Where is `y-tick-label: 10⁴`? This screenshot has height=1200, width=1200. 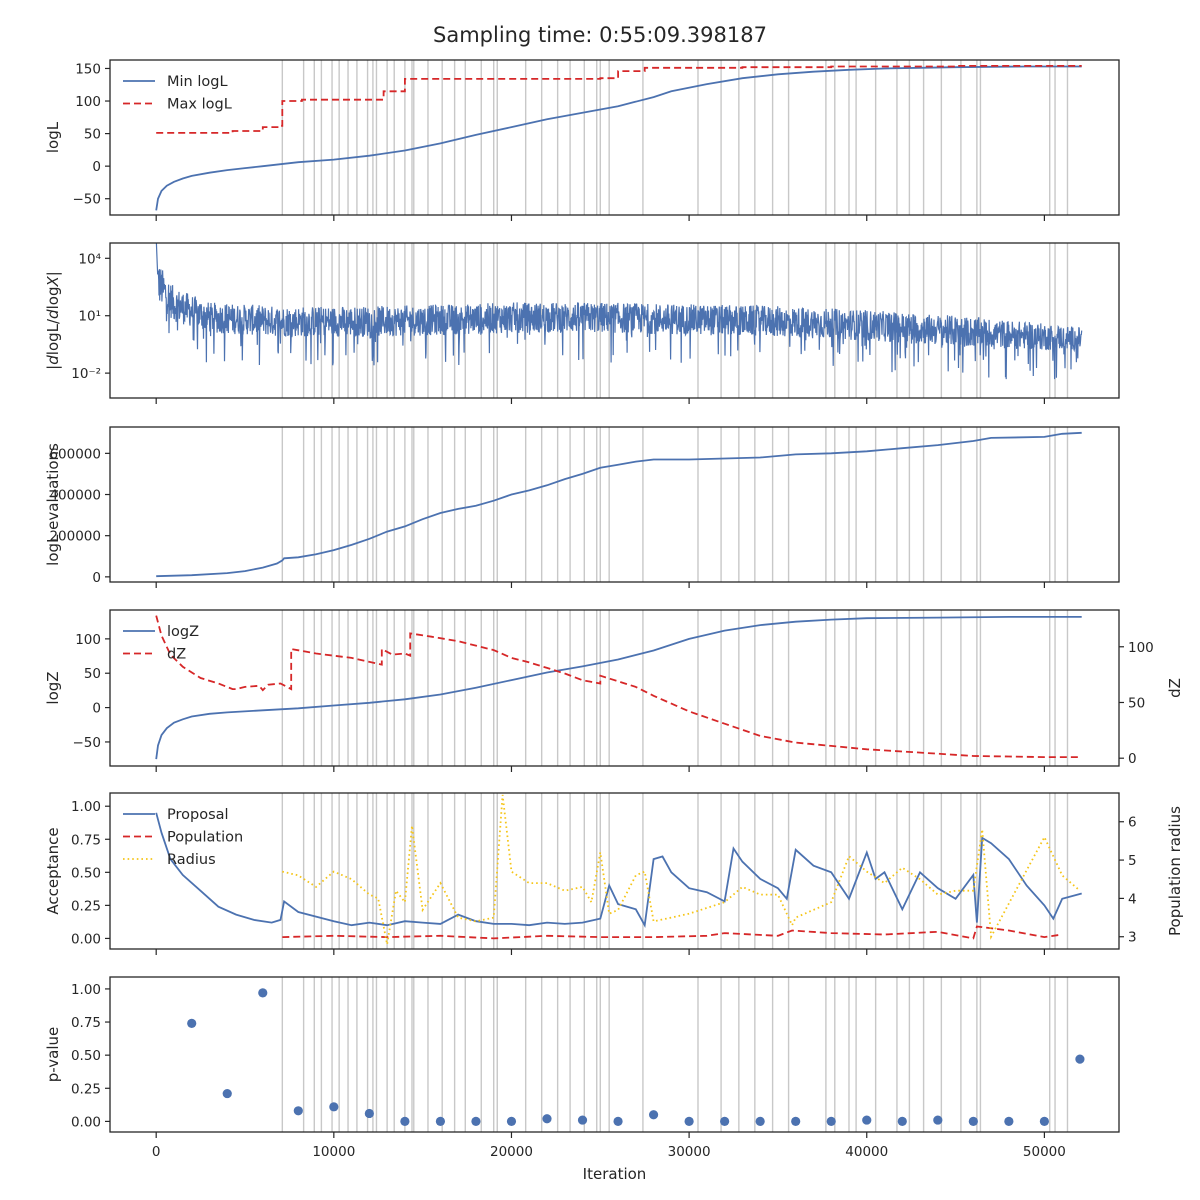
y-tick-label: 10⁴ is located at coordinates (89, 259).